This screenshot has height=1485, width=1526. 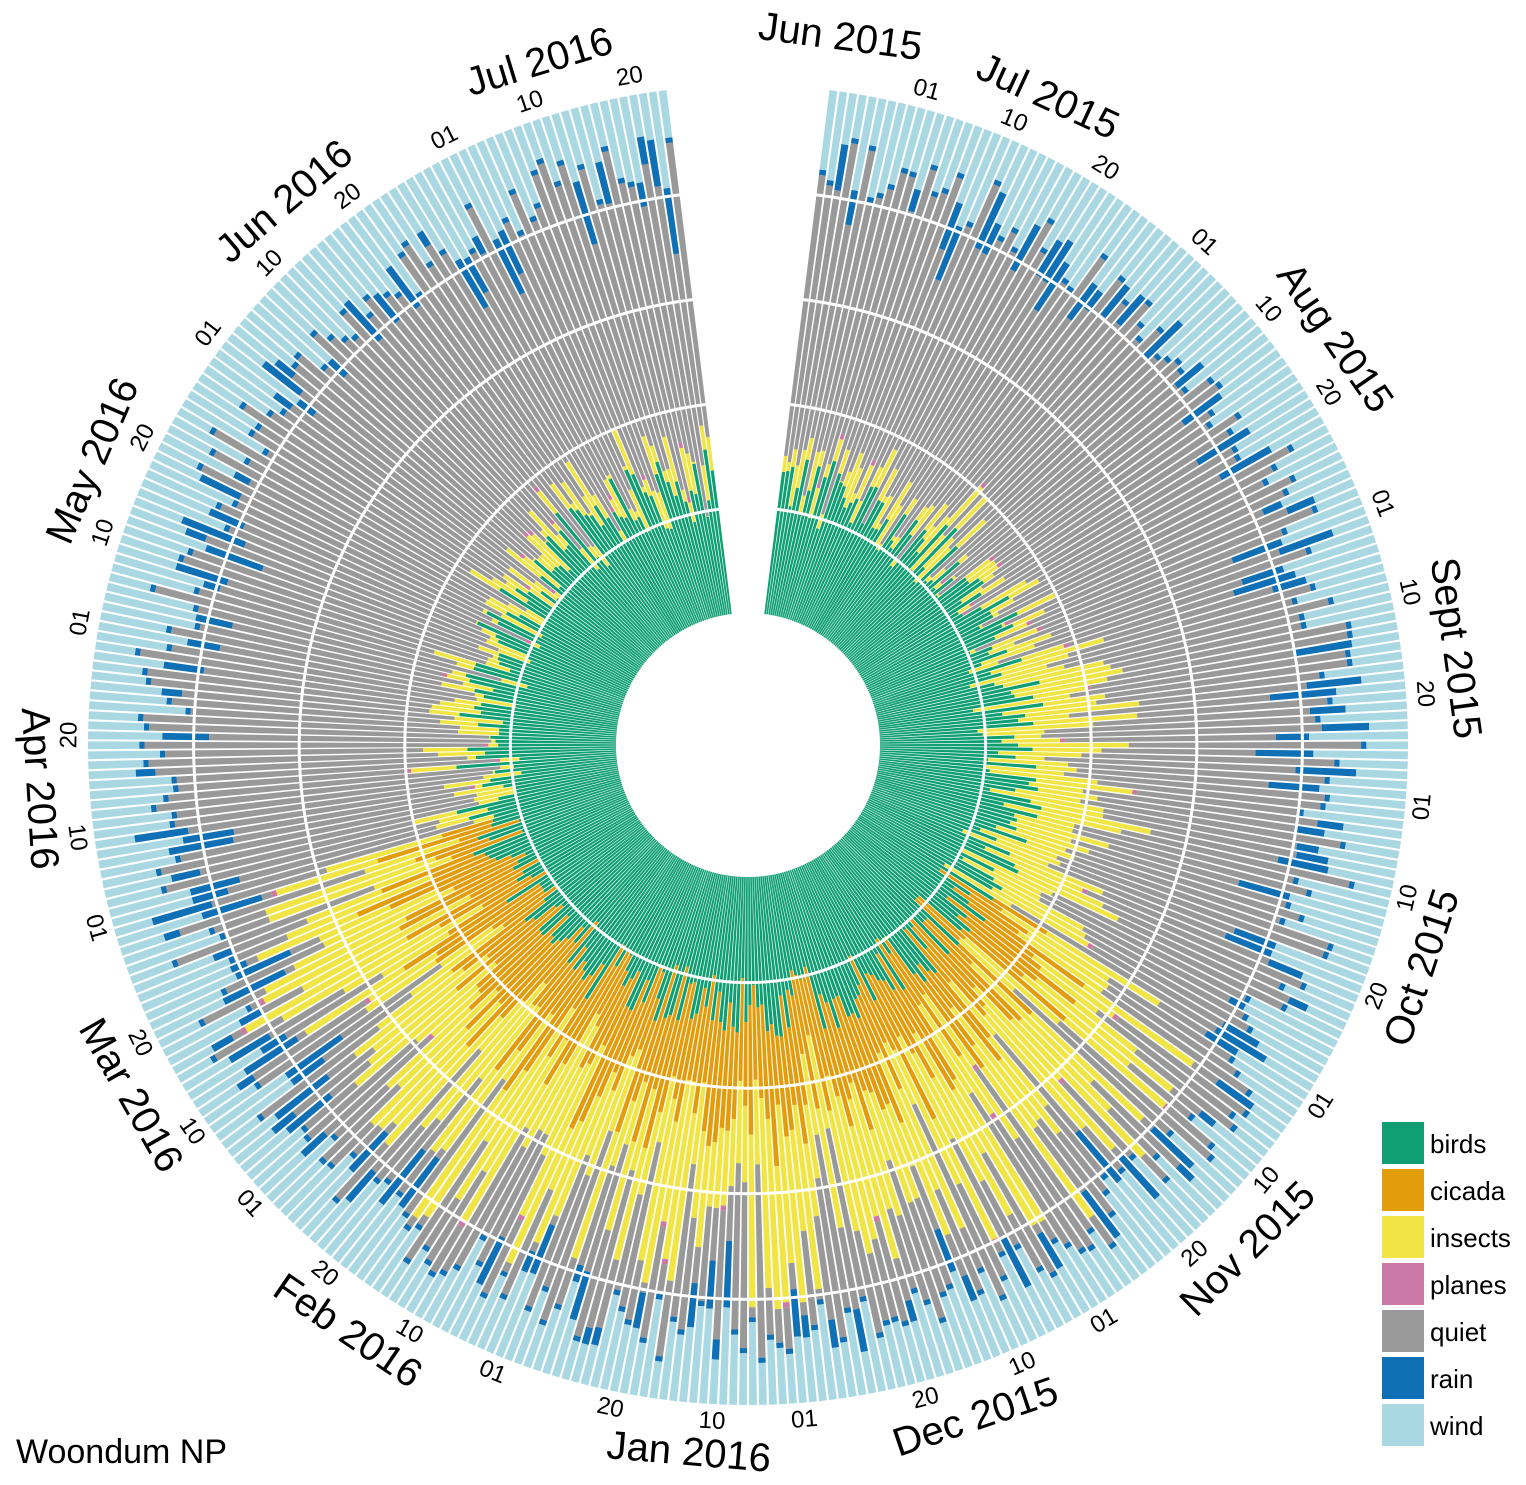 I want to click on legend-swatch-wind, so click(x=1403, y=1425).